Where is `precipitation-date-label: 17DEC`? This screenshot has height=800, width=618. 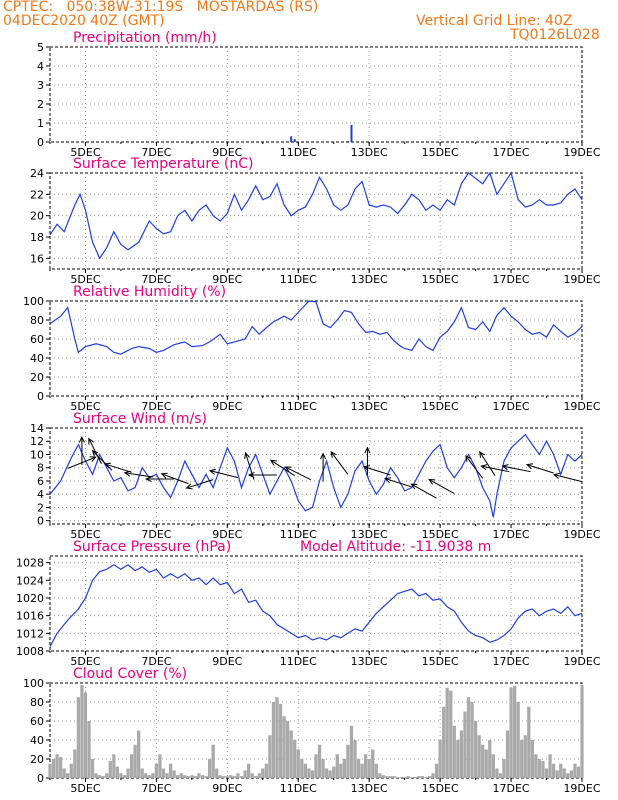
precipitation-date-label: 17DEC is located at coordinates (511, 152).